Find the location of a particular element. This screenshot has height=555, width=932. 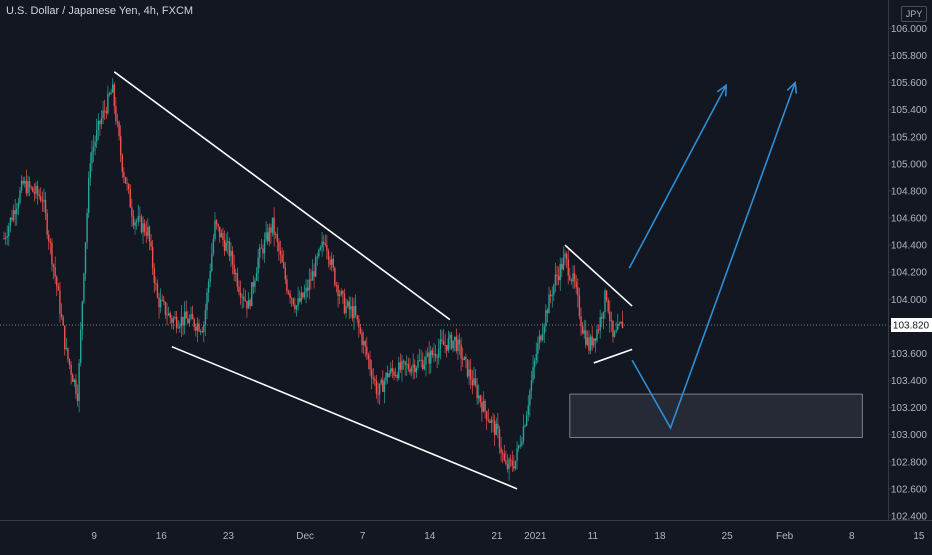

price-tick-label: 105.000 is located at coordinates (909, 164).